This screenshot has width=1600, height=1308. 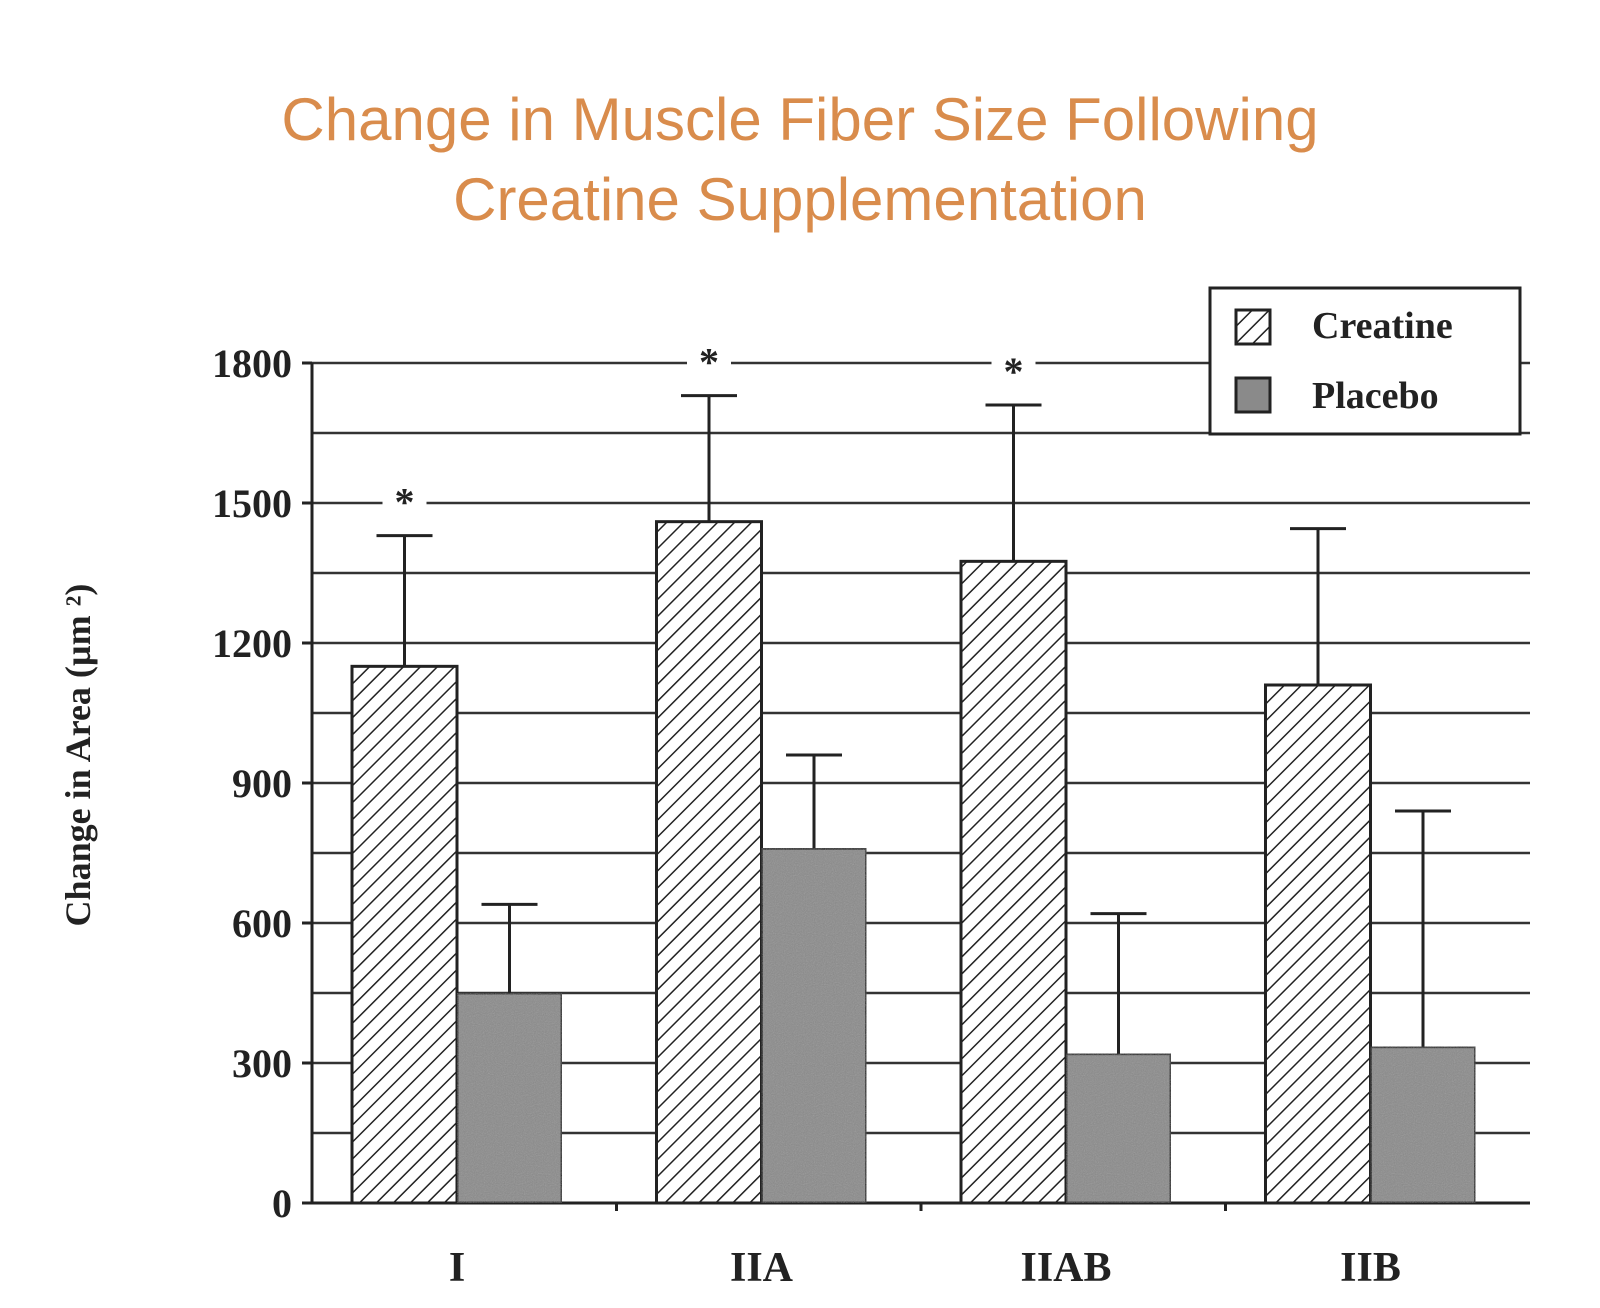 I want to click on bar-placebo-i, so click(x=509, y=1098).